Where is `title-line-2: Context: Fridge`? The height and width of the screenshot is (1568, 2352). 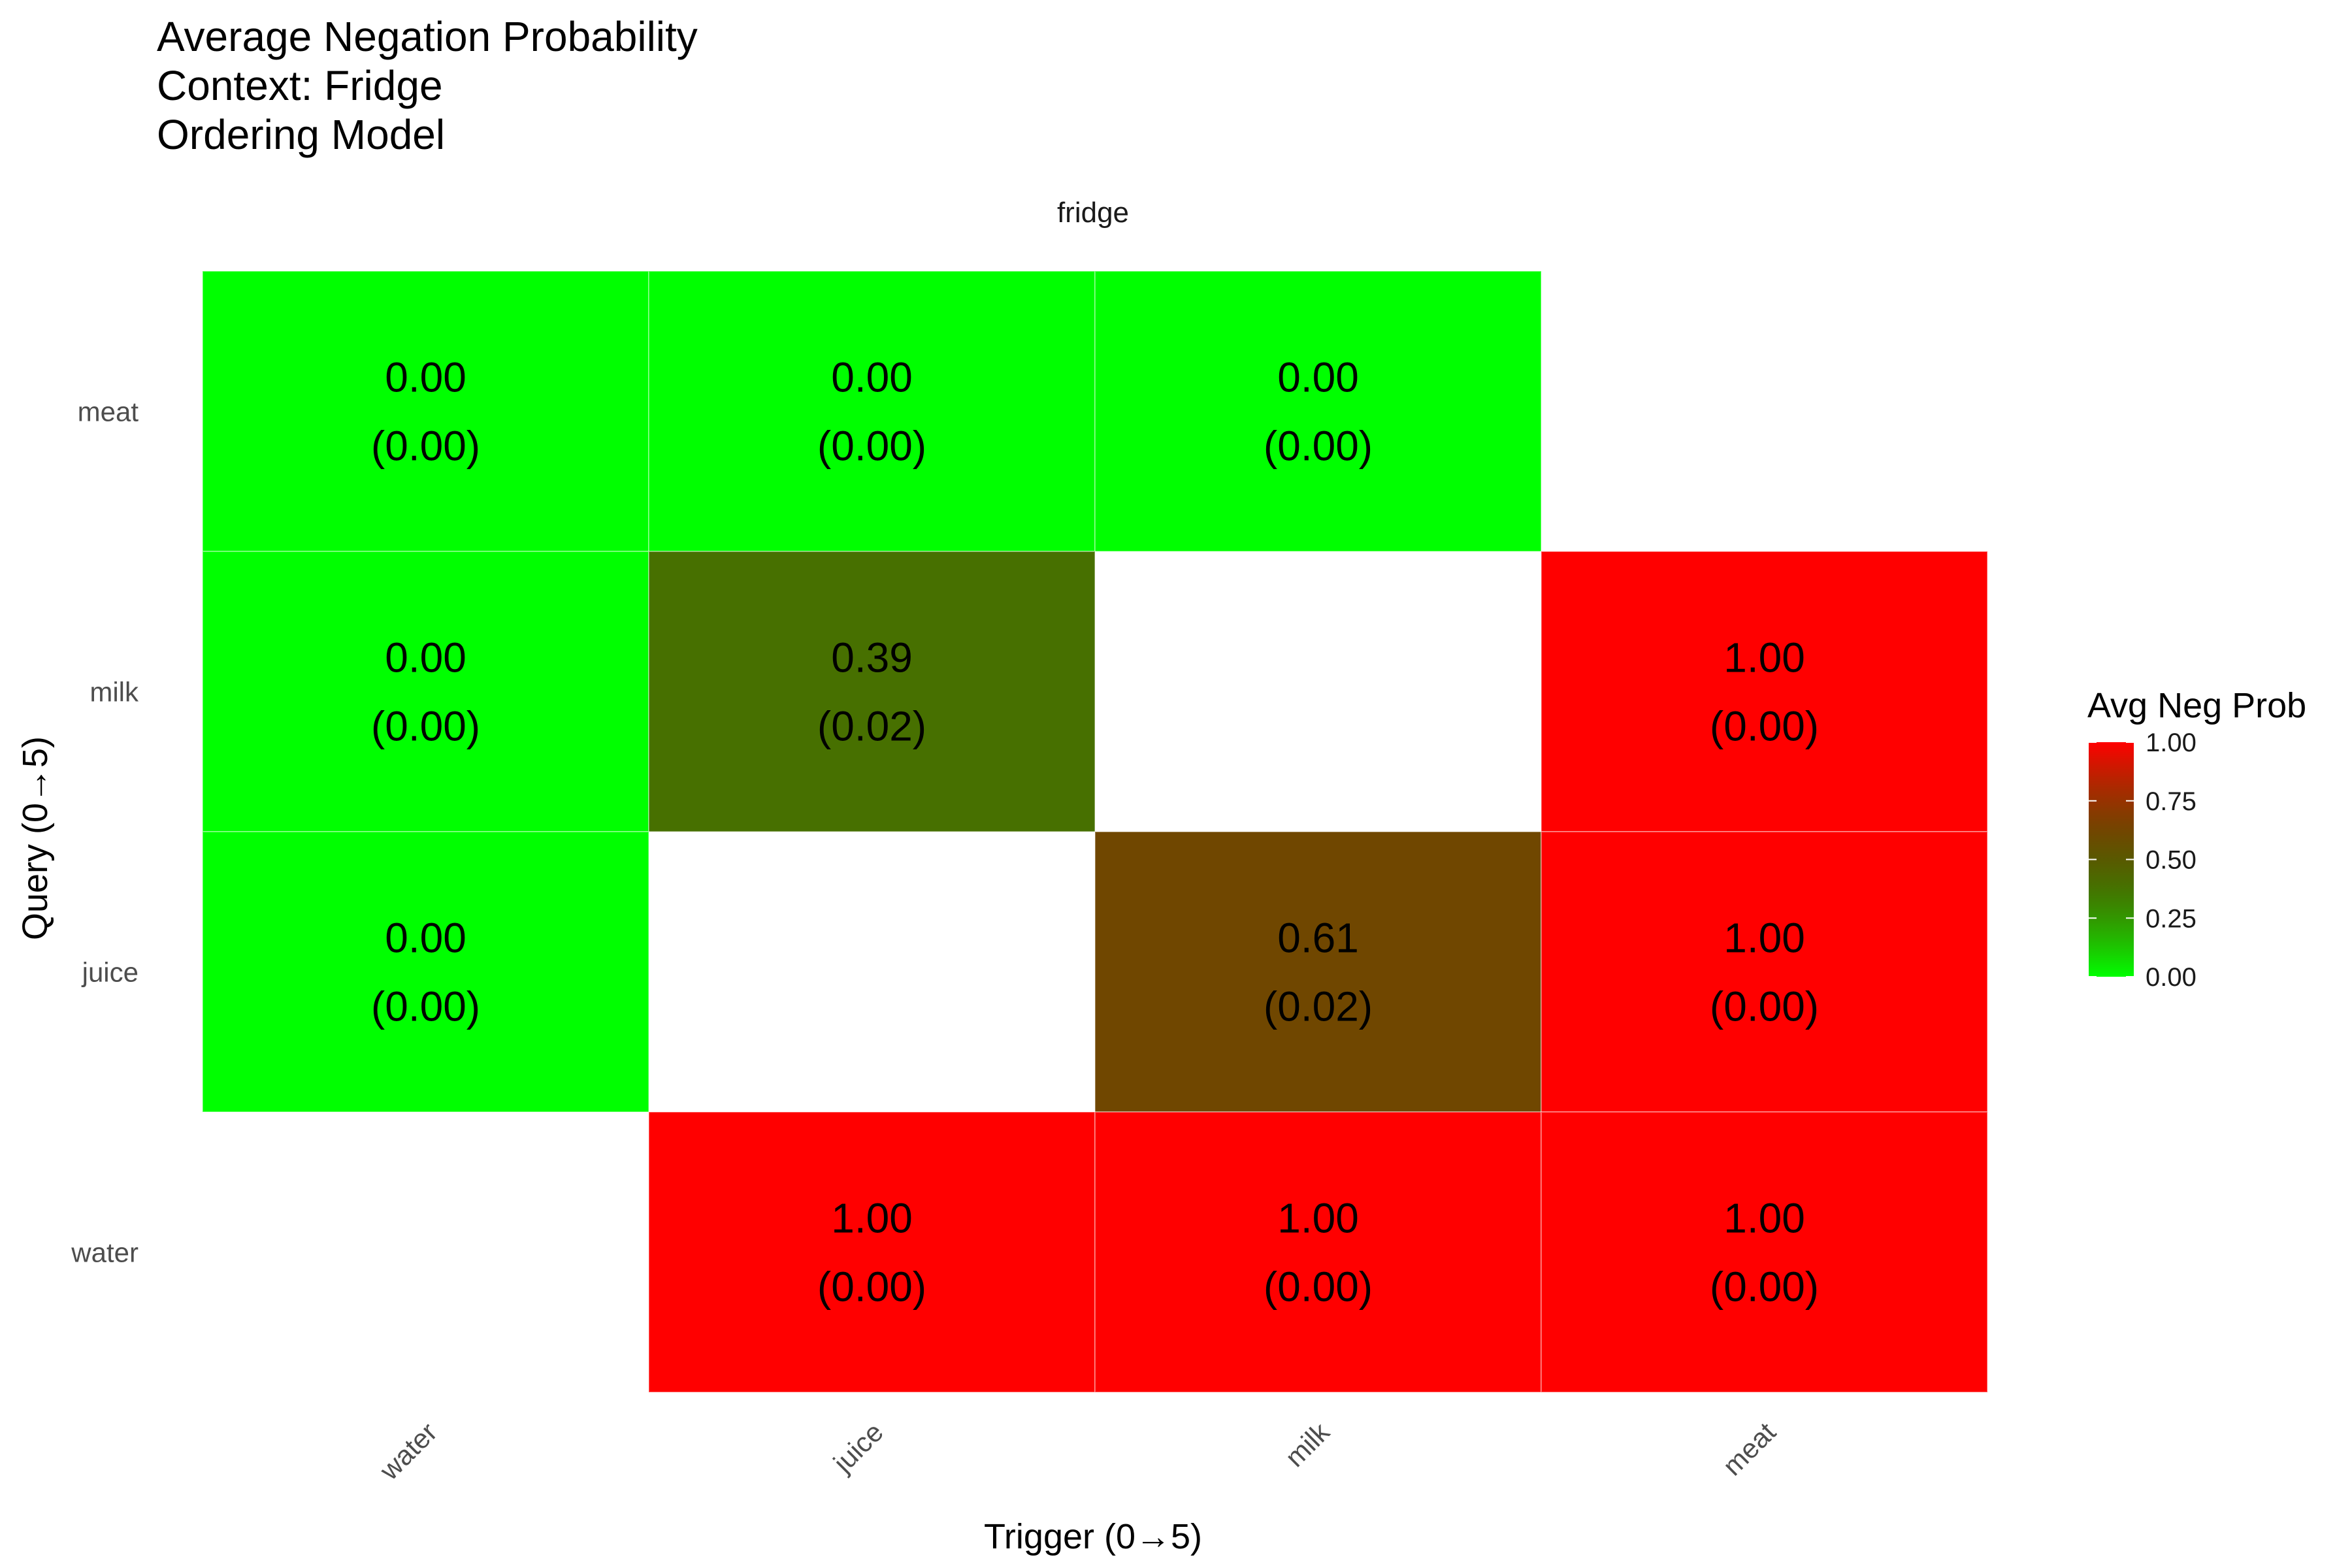
title-line-2: Context: Fridge is located at coordinates (300, 85).